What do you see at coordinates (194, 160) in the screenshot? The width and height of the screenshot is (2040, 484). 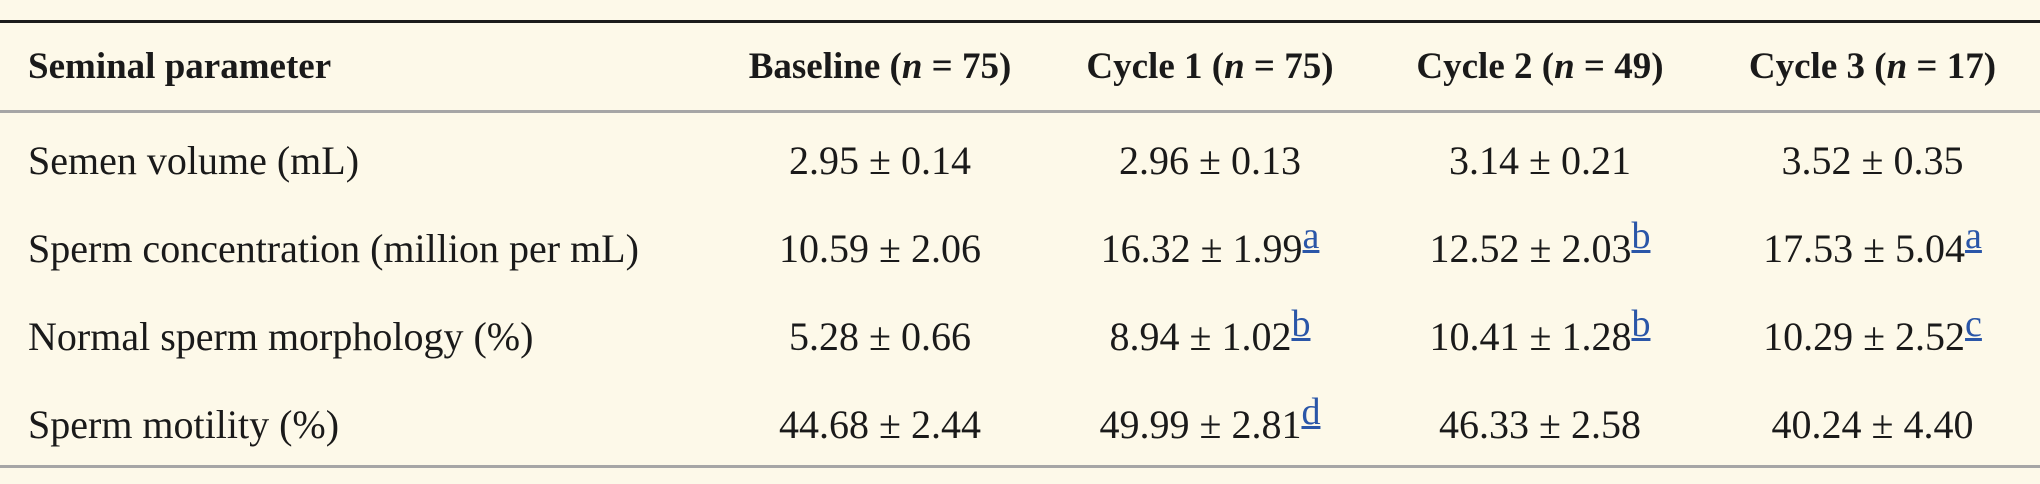 I see `row-label: Semen volume (mL)` at bounding box center [194, 160].